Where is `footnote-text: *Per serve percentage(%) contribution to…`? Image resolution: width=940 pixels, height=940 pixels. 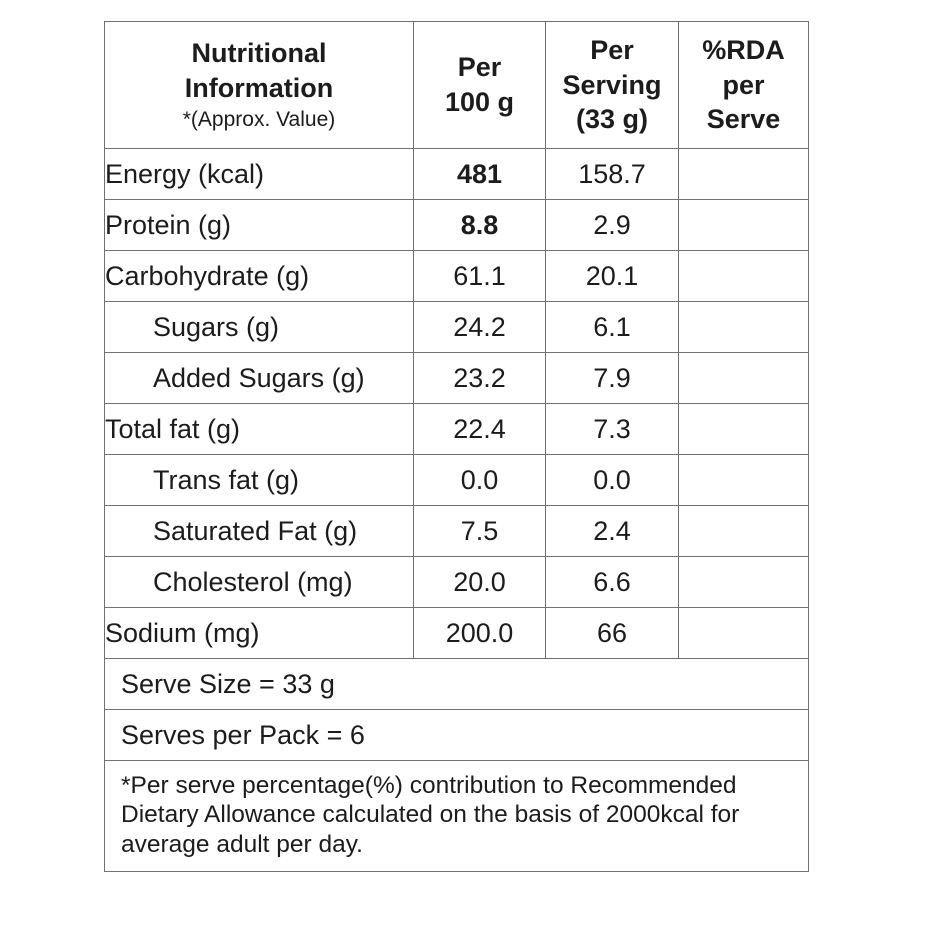 footnote-text: *Per serve percentage(%) contribution to… is located at coordinates (456, 816).